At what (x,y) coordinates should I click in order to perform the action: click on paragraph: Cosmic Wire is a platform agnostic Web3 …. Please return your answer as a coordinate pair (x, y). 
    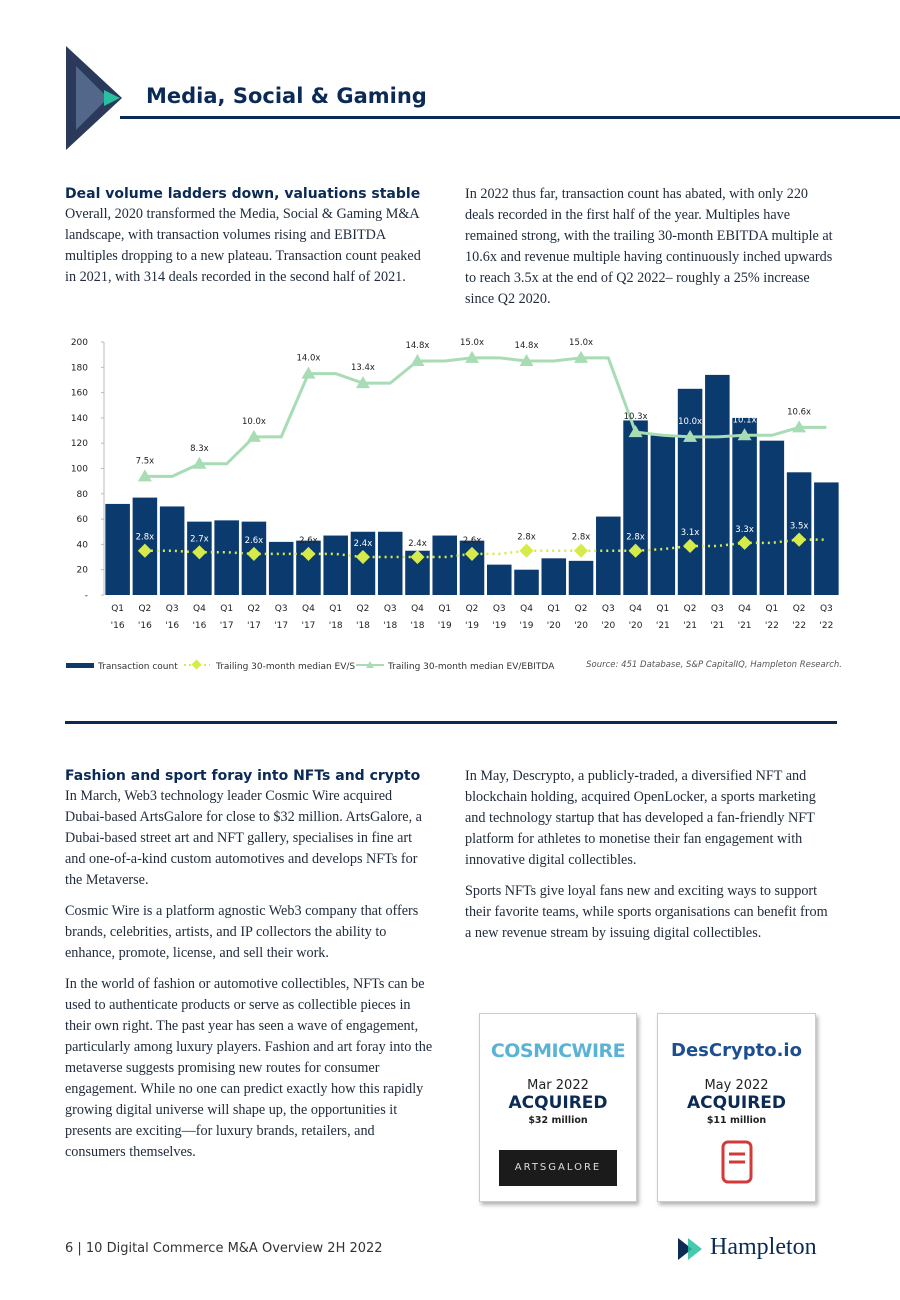
    Looking at the image, I should click on (242, 932).